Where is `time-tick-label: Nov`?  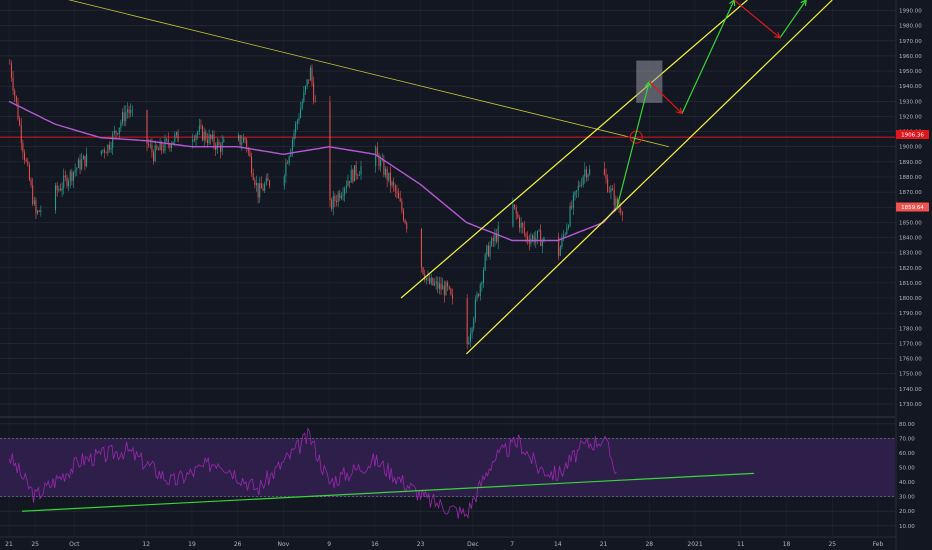 time-tick-label: Nov is located at coordinates (284, 544).